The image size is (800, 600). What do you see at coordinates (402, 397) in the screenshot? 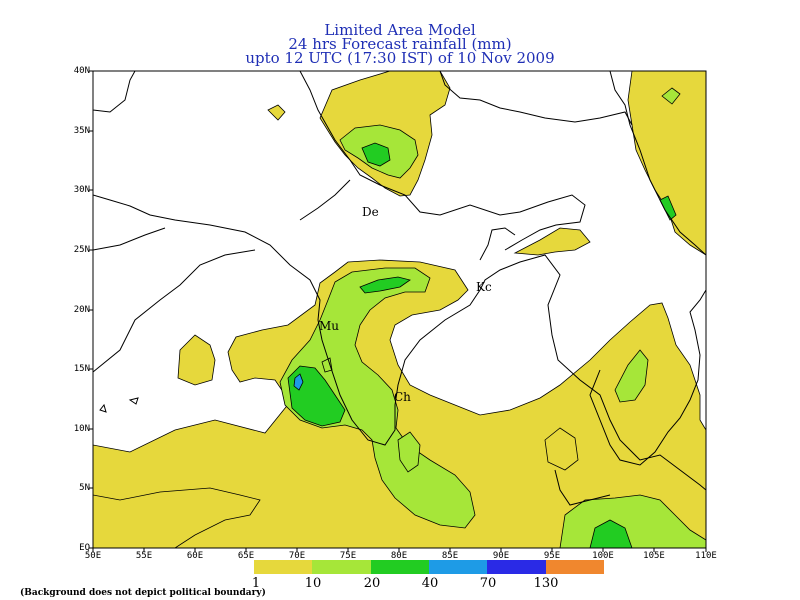
I see `city-label-chennai: Ch` at bounding box center [402, 397].